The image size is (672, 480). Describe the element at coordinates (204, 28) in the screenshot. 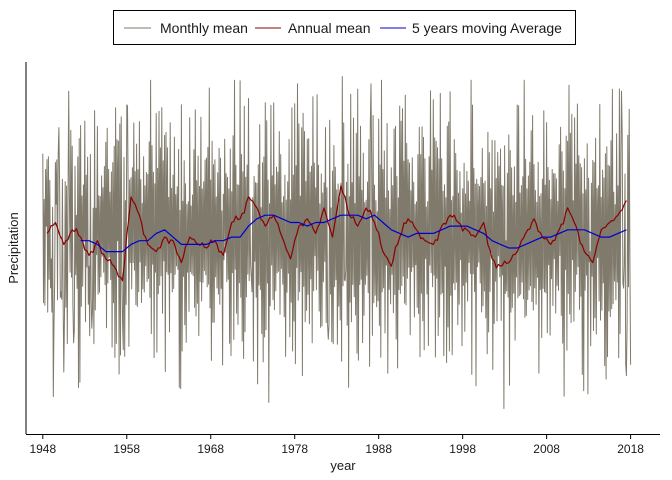

I see `legend-label-monthly-mean: Monthly mean` at that location.